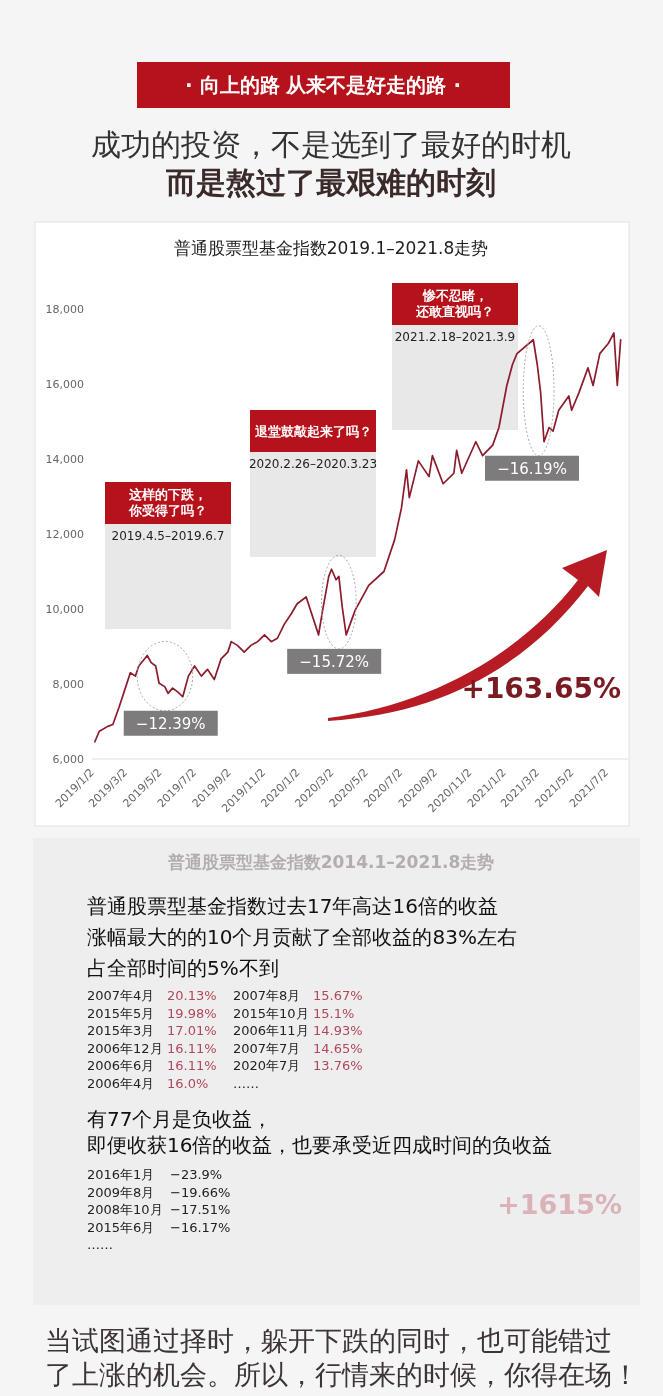  What do you see at coordinates (320, 1145) in the screenshot?
I see `text: 即便收获16倍的收益，也要承受近四成时间的负收益` at bounding box center [320, 1145].